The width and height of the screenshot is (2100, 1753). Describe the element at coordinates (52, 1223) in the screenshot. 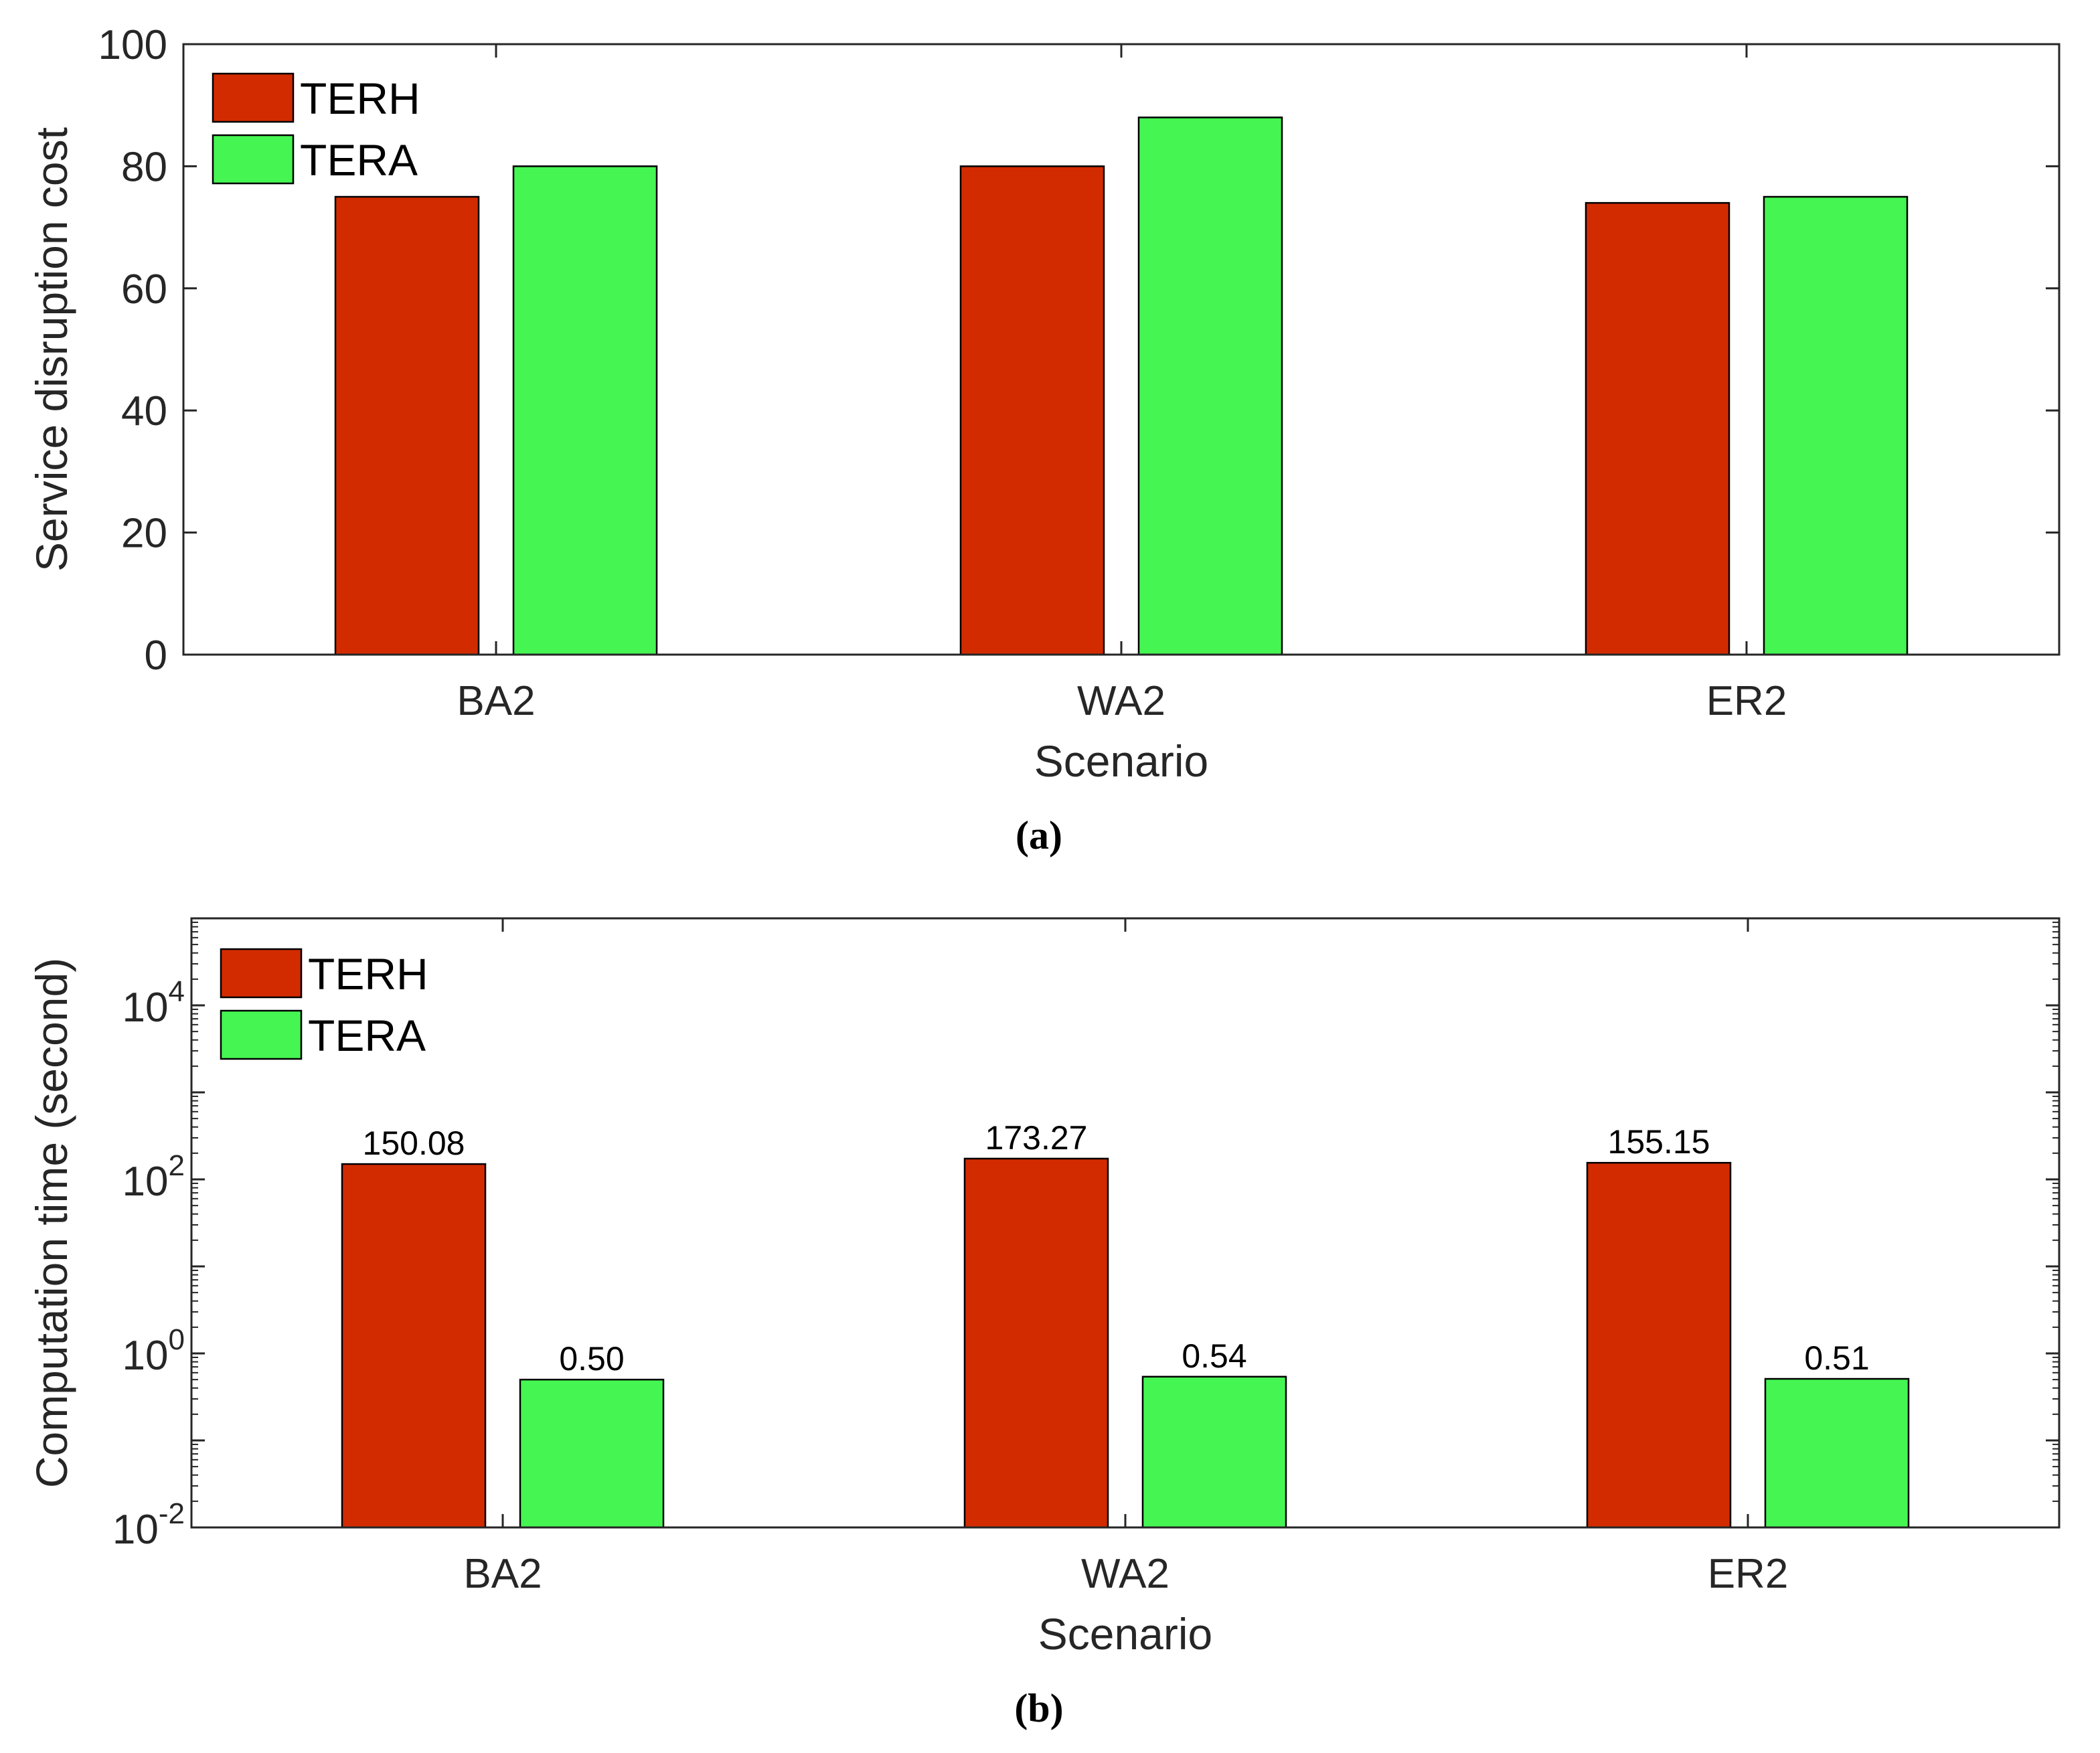

I see `chart-b-y-axis-label: Computation time (second)` at that location.